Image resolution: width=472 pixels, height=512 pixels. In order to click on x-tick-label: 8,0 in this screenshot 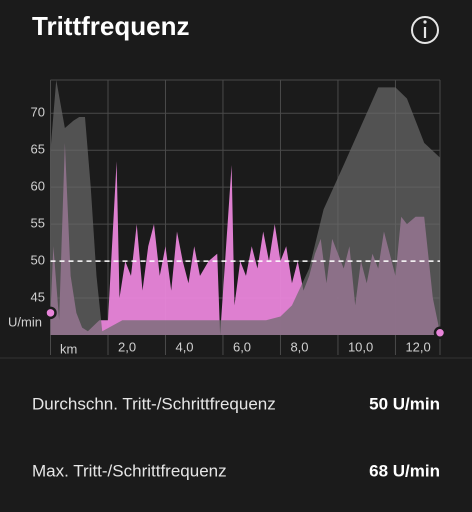, I will do `click(299, 346)`.